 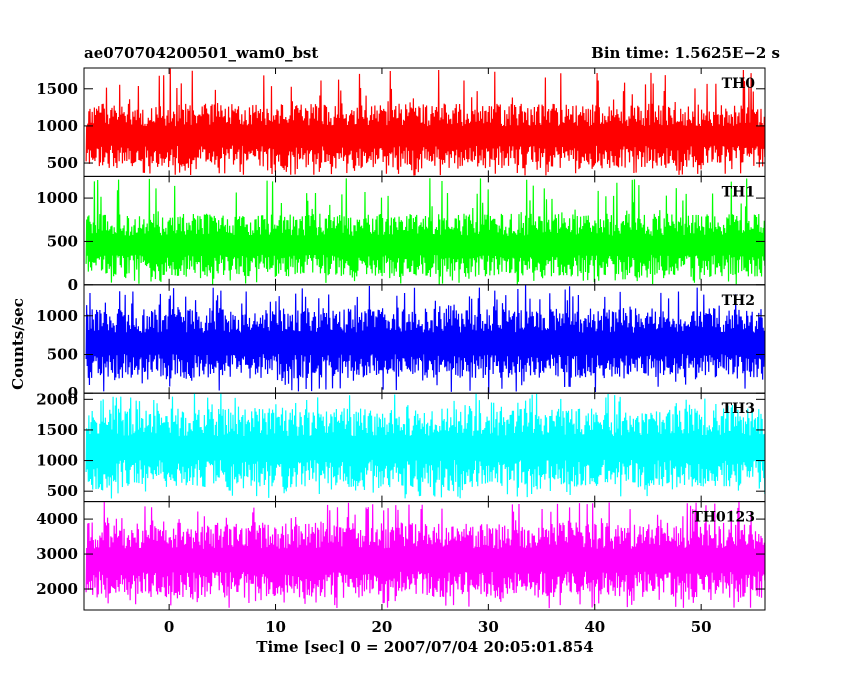 I want to click on panel-th0: 500 1000 1500 TH0, so click(x=401, y=122).